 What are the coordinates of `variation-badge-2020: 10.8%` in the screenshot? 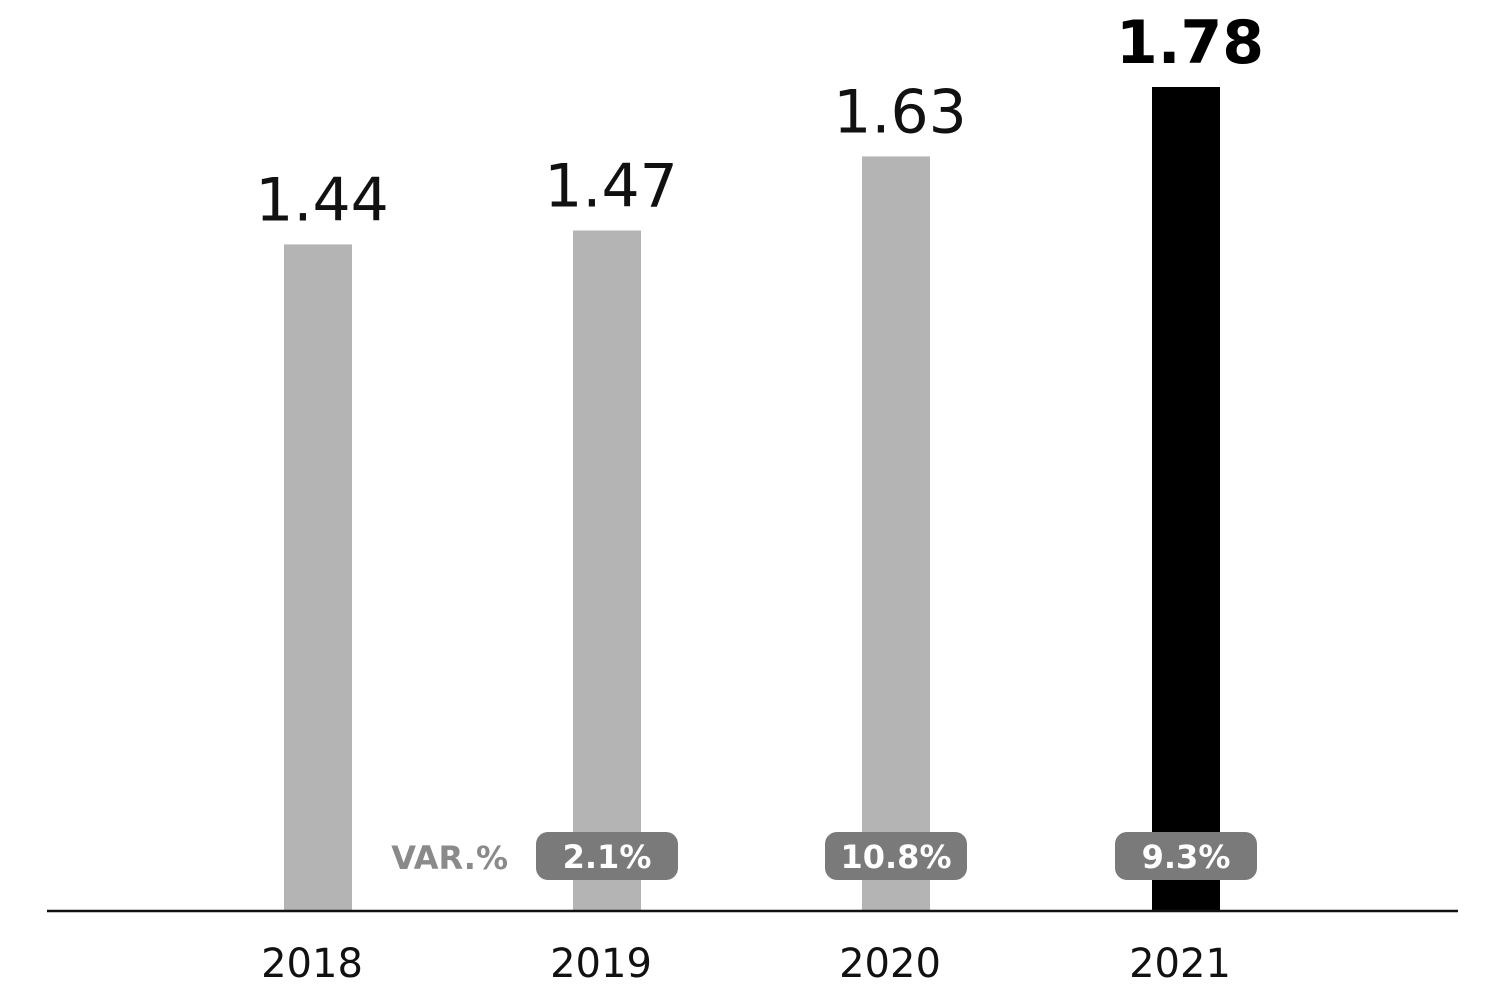 It's located at (896, 856).